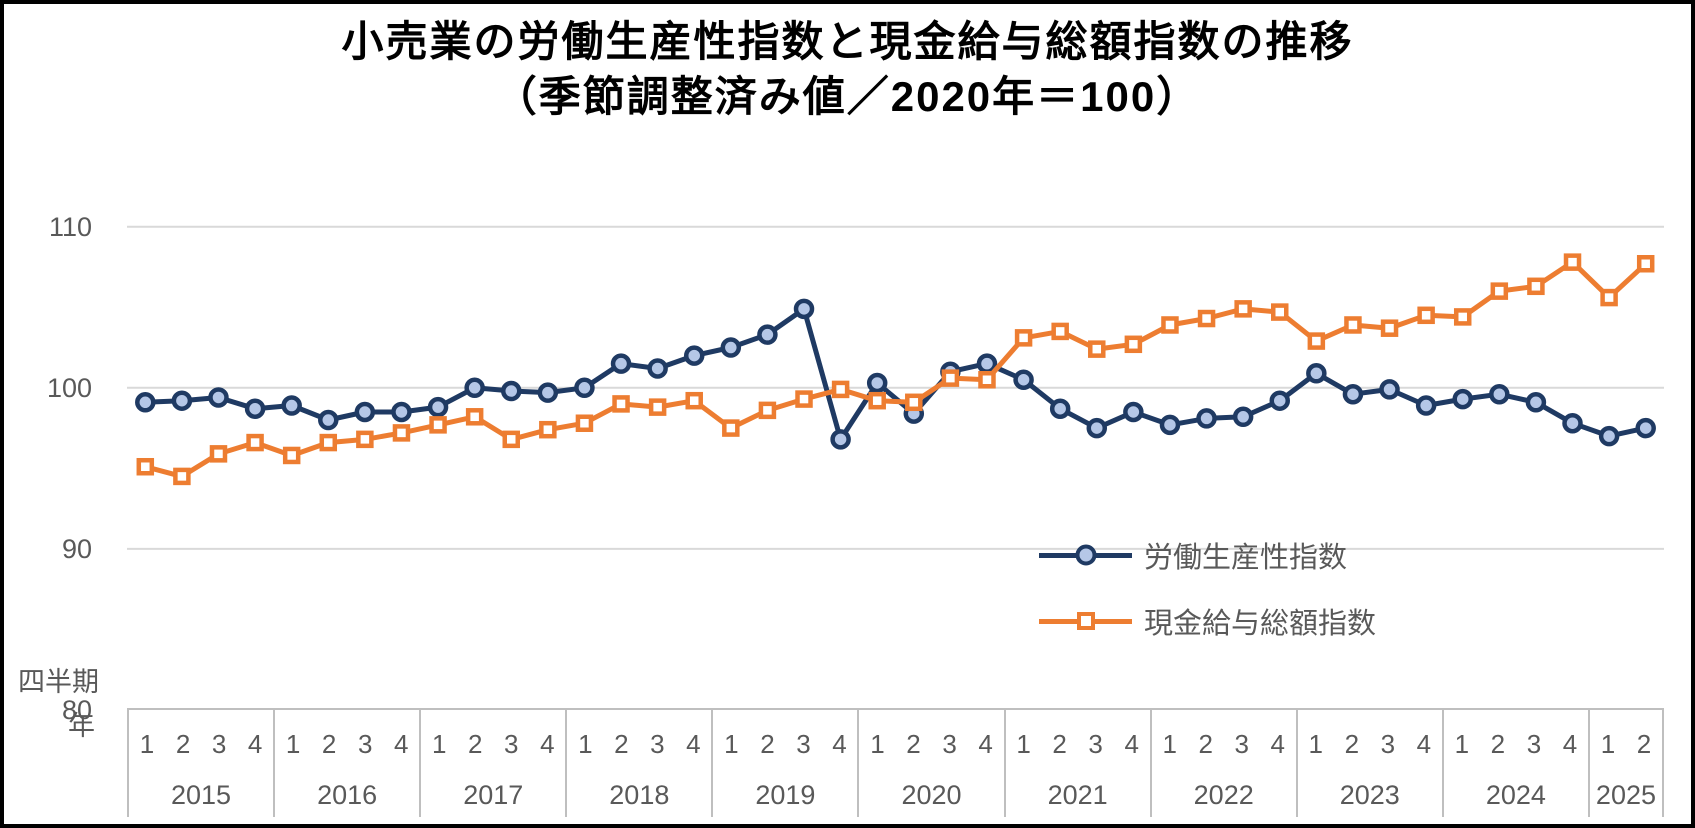 The width and height of the screenshot is (1695, 828). What do you see at coordinates (1515, 795) in the screenshot?
I see `year-label-2024: 2024` at bounding box center [1515, 795].